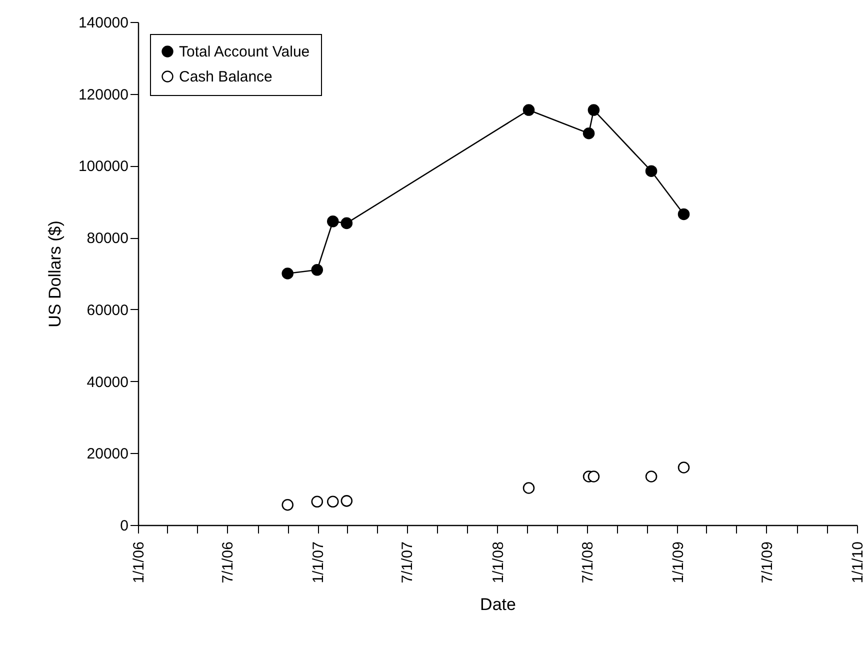  I want to click on y-axis-title: US Dollars ($), so click(54, 274).